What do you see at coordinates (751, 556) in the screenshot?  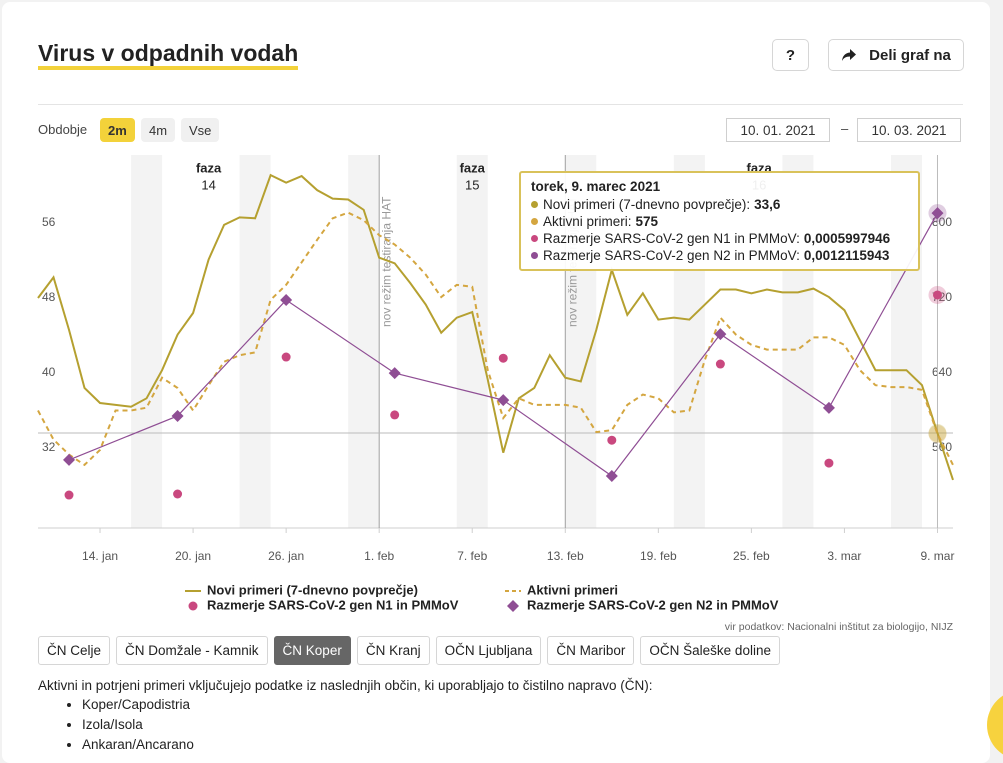 I see `x-tick-label: 25. feb` at bounding box center [751, 556].